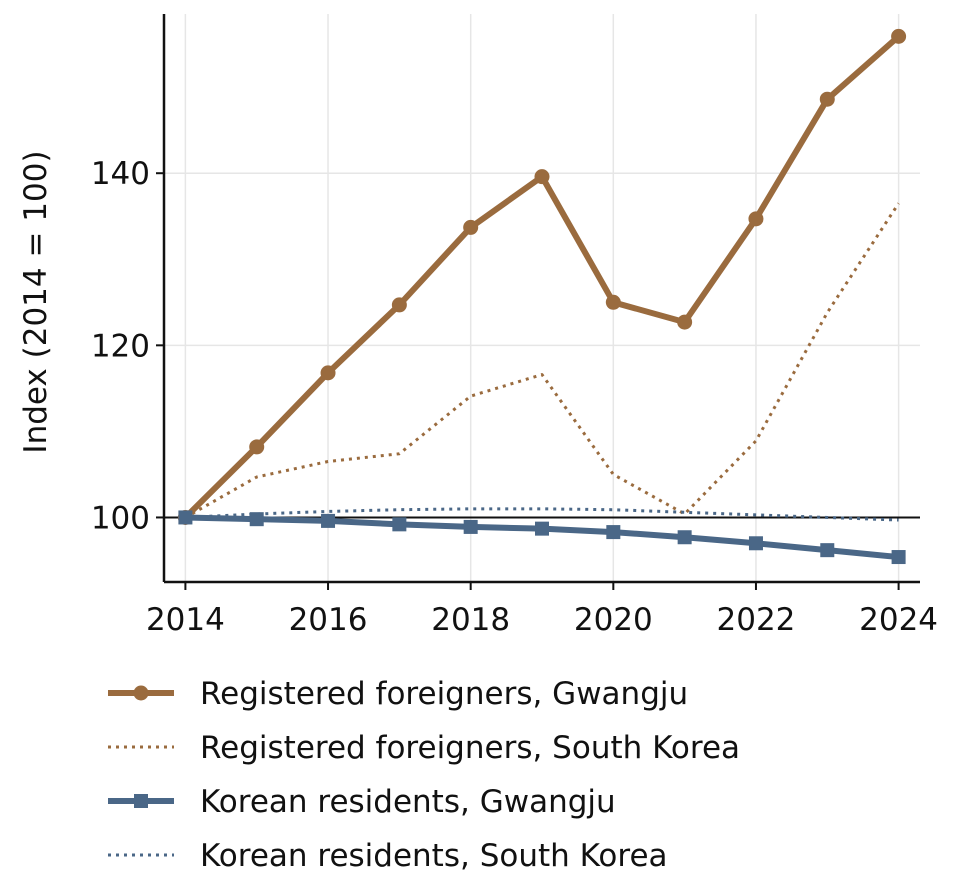 This screenshot has height=889, width=962. I want to click on x-tick-label: 2020, so click(613, 620).